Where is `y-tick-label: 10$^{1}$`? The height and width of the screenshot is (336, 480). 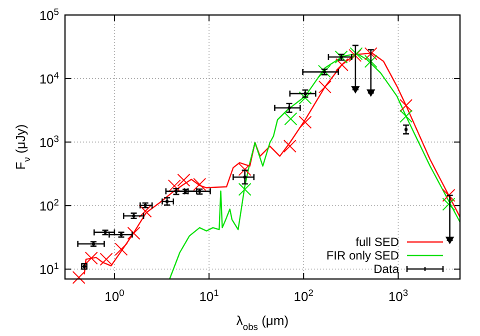 y-tick-label: 10$^{1}$ is located at coordinates (49, 269).